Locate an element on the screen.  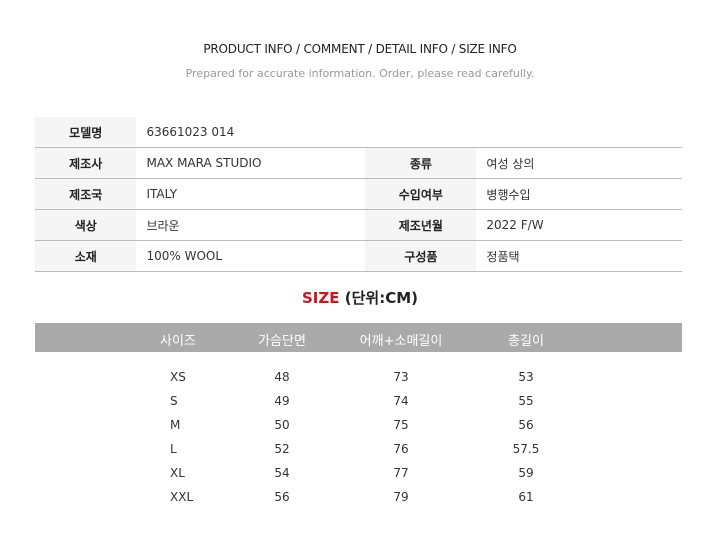
info-value: ITALY is located at coordinates (251, 194).